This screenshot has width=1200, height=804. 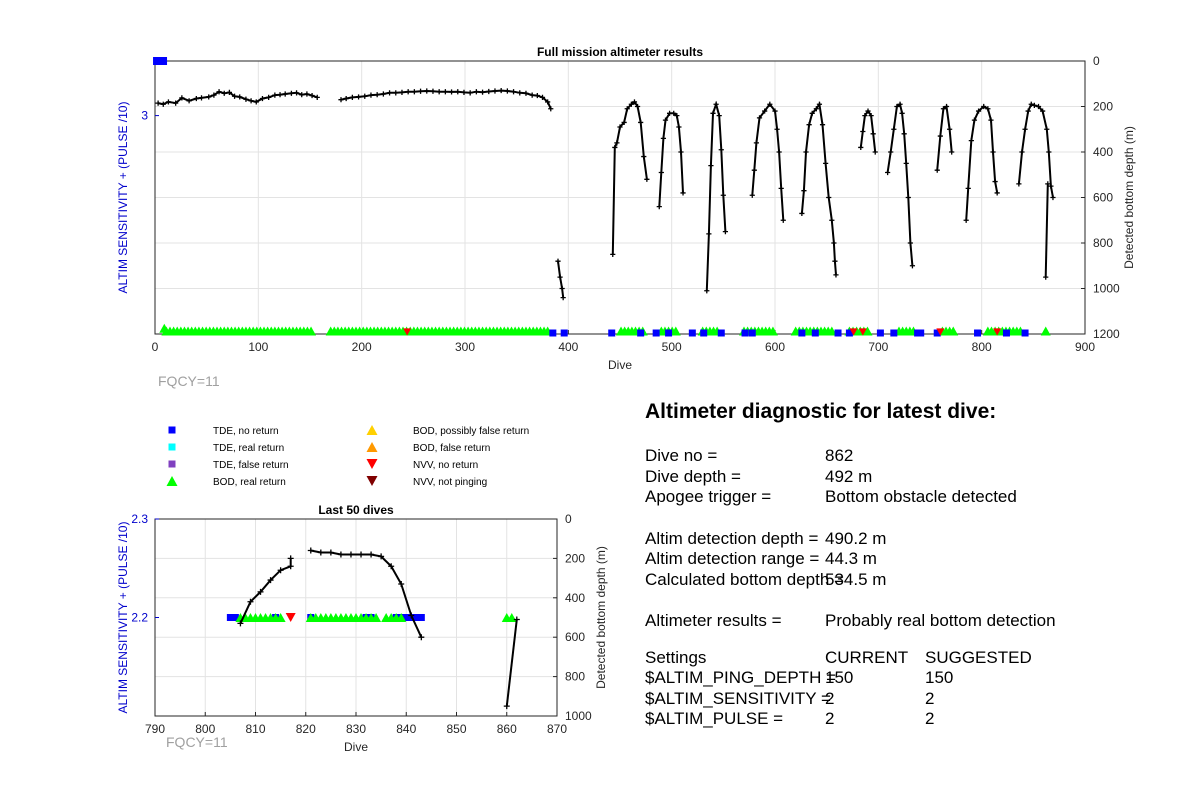 What do you see at coordinates (205, 729) in the screenshot?
I see `x-tick-label: 800` at bounding box center [205, 729].